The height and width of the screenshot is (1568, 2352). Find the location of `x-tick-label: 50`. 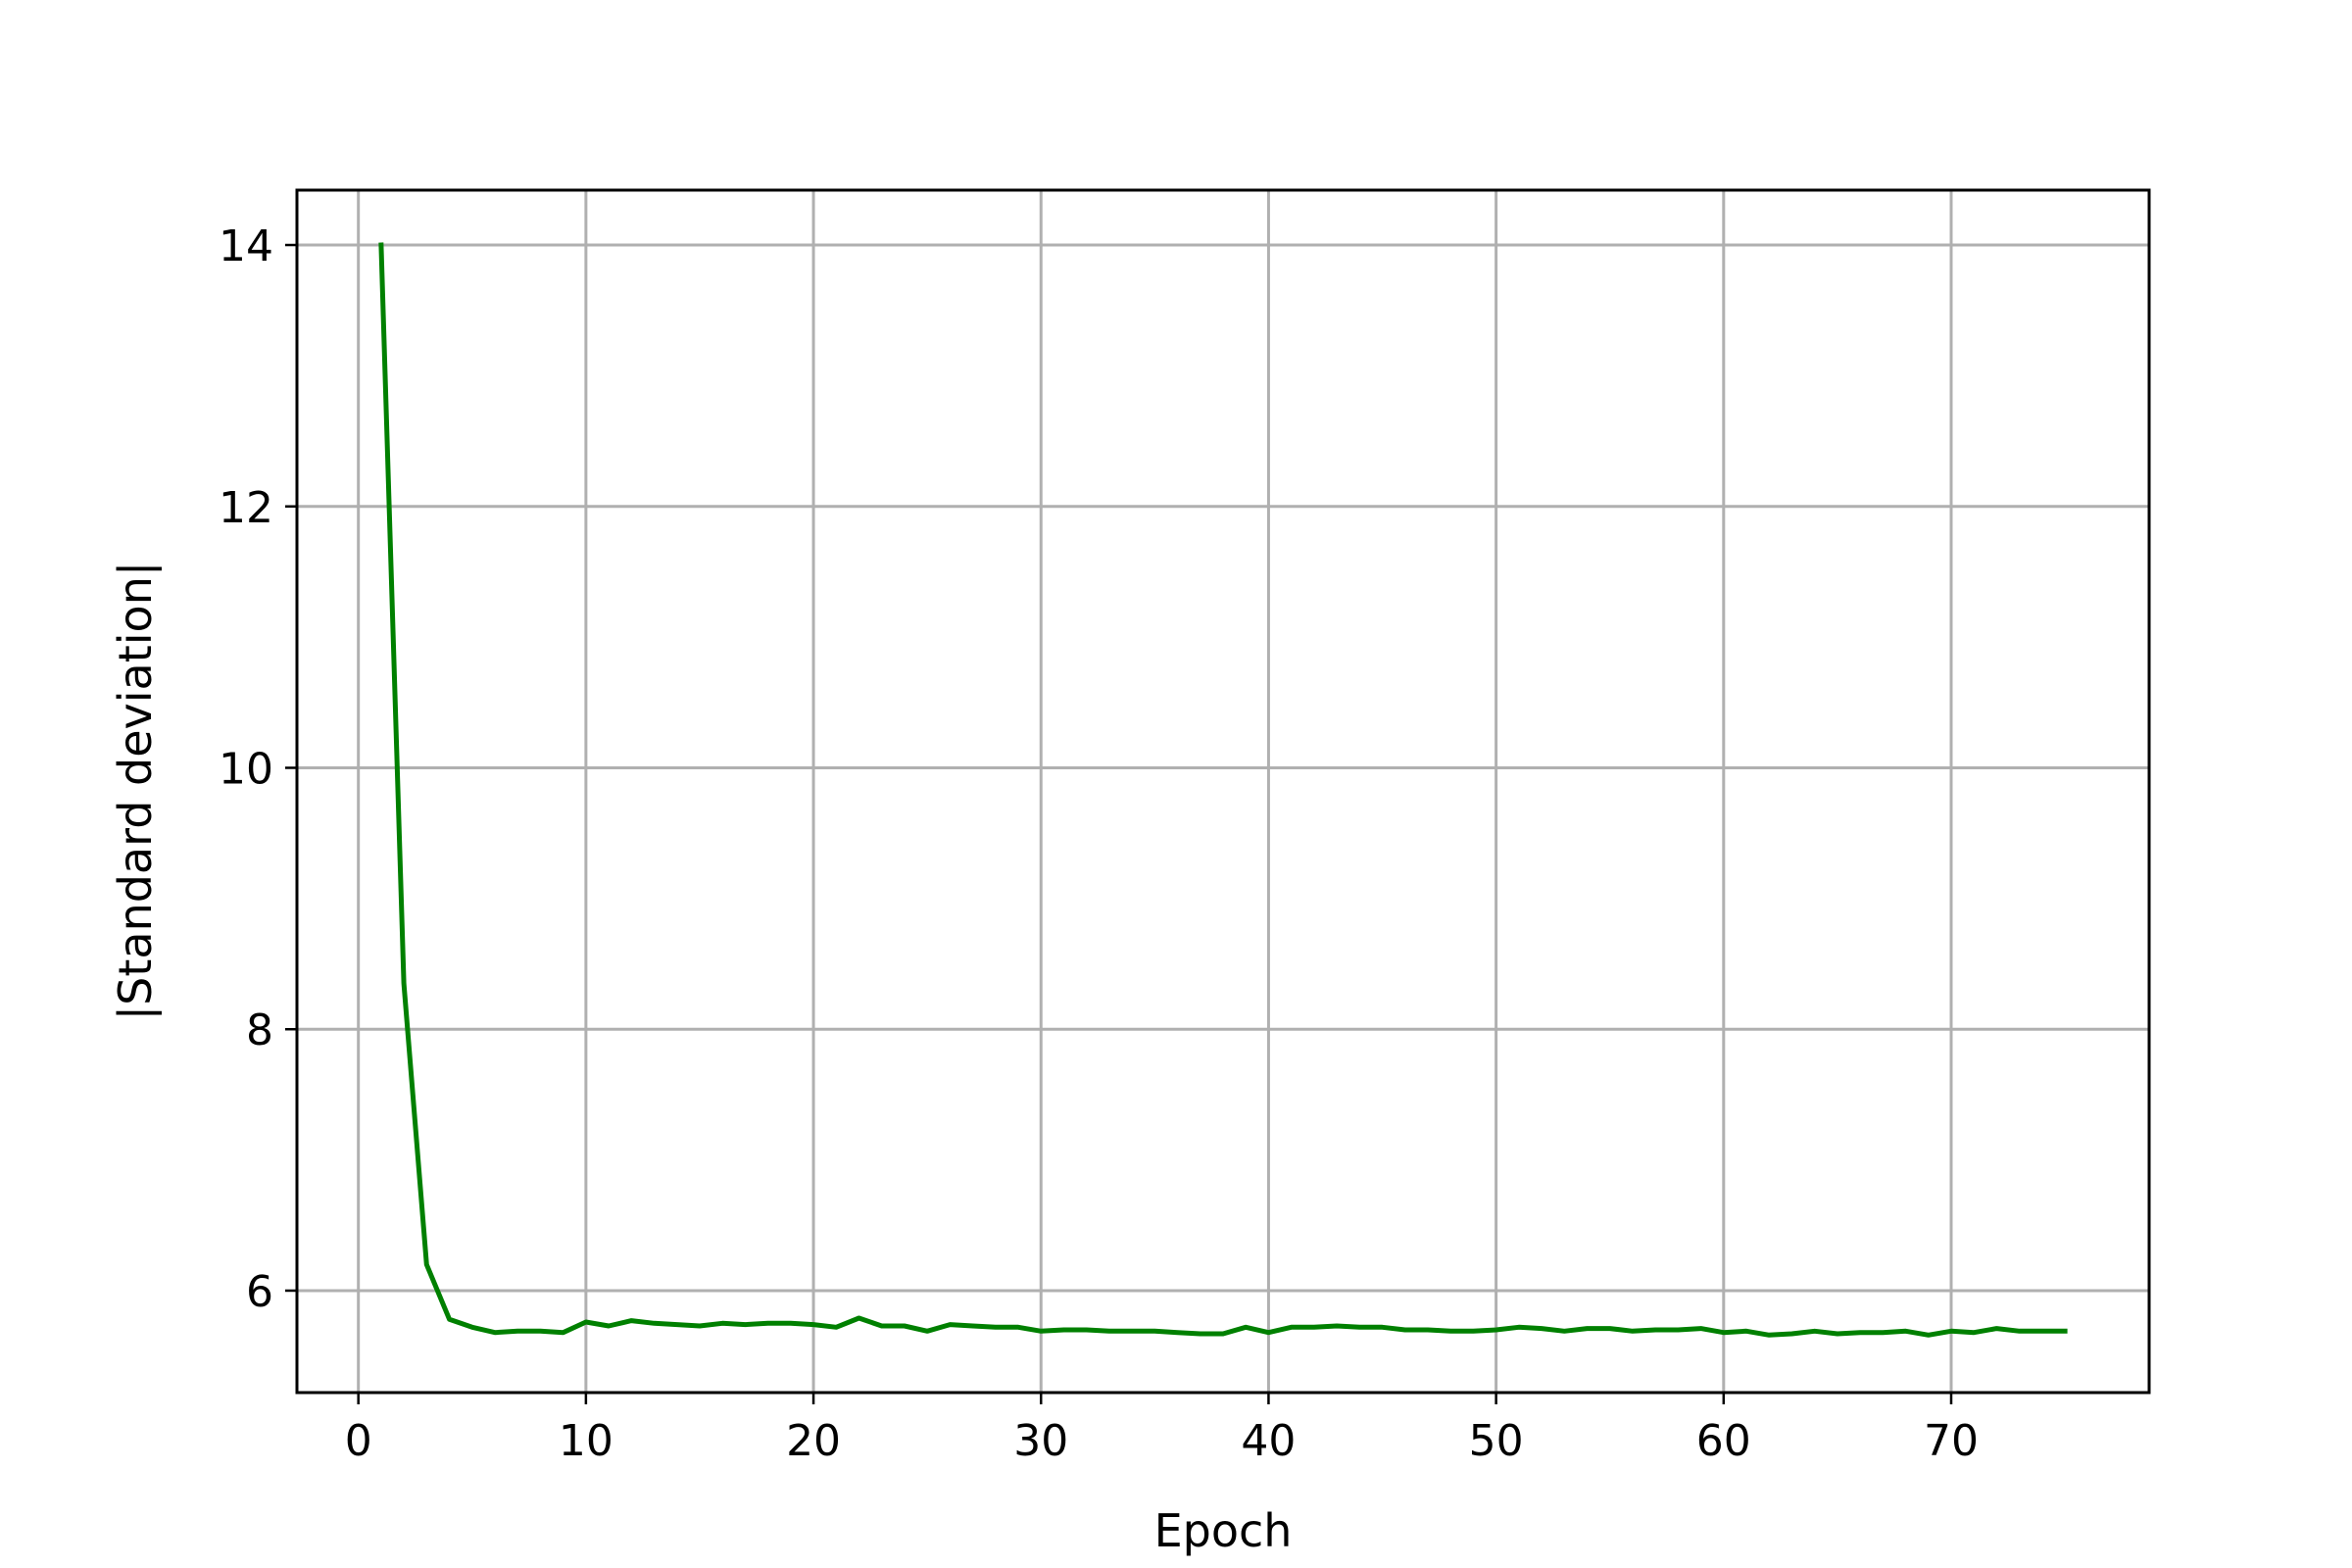

x-tick-label: 50 is located at coordinates (1496, 1441).